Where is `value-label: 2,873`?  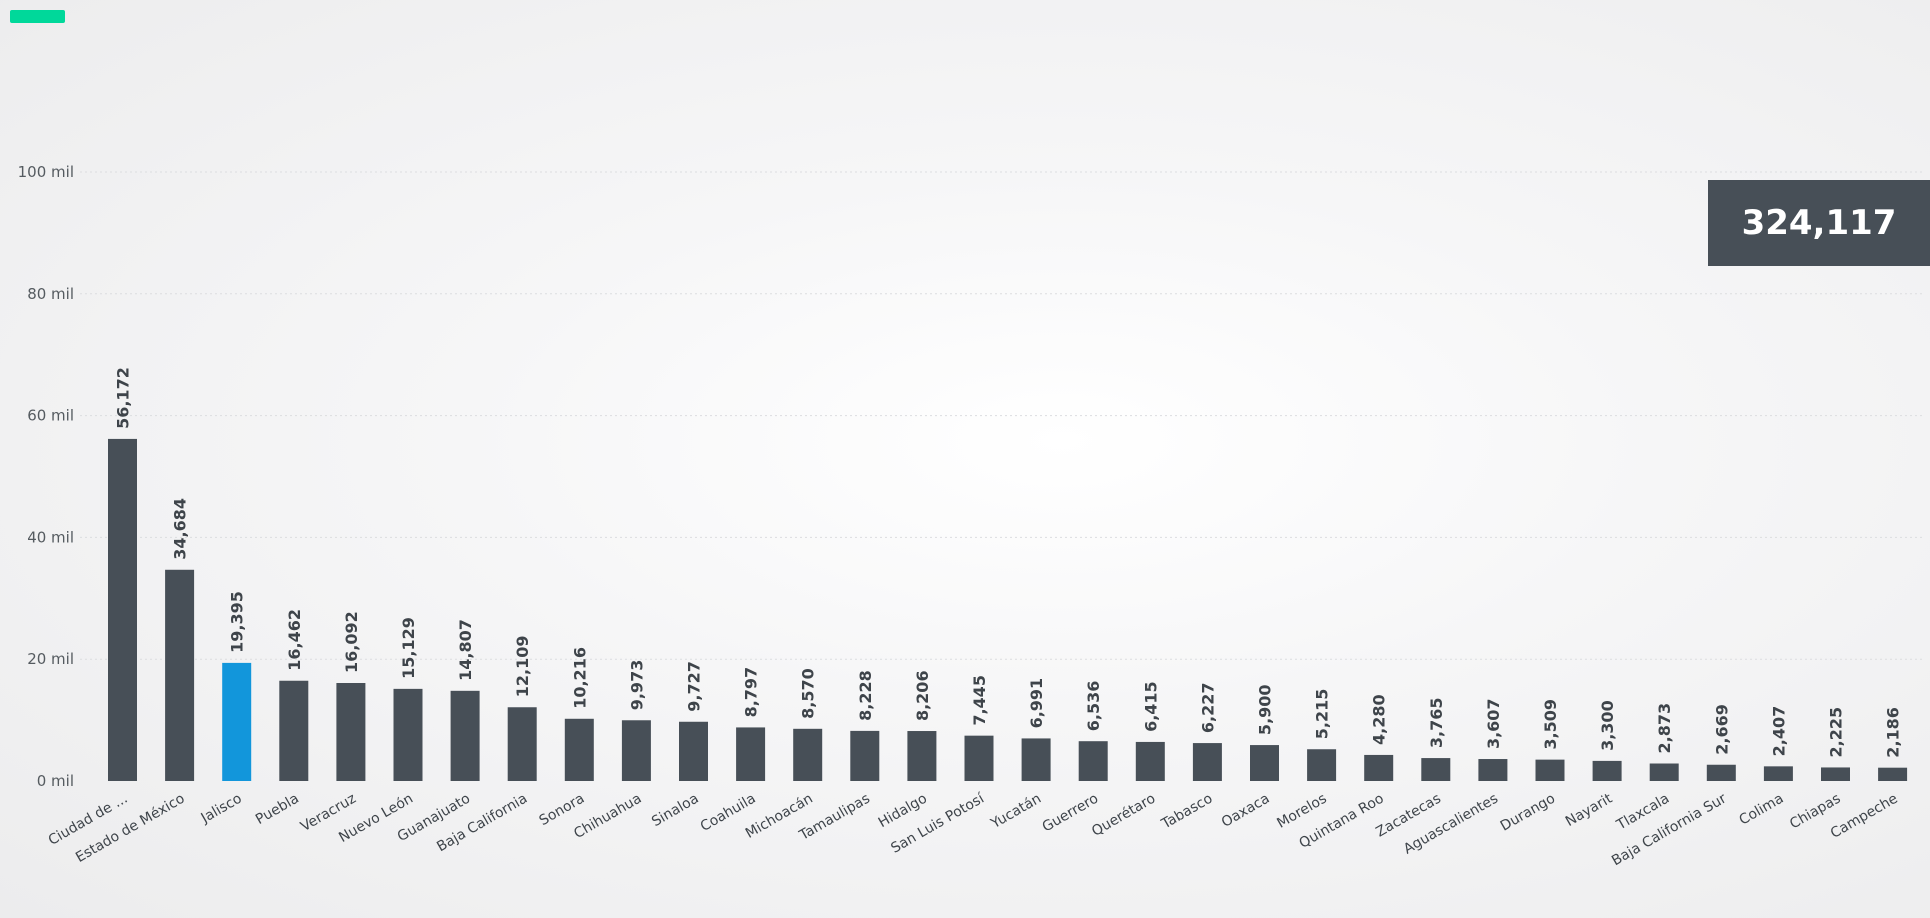
value-label: 2,873 is located at coordinates (1664, 728).